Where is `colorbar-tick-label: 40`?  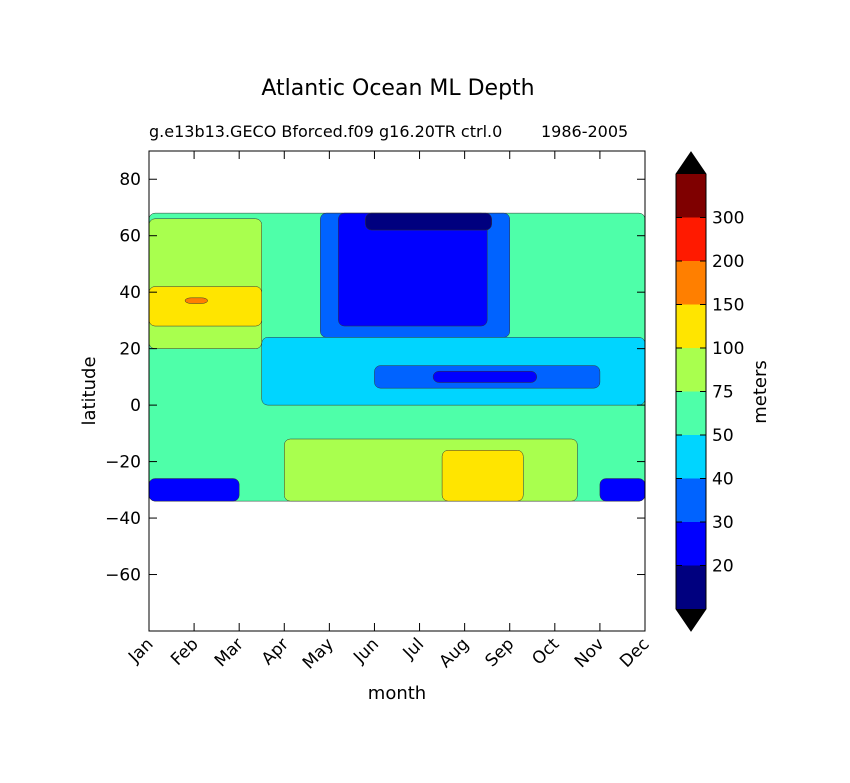
colorbar-tick-label: 40 is located at coordinates (723, 480).